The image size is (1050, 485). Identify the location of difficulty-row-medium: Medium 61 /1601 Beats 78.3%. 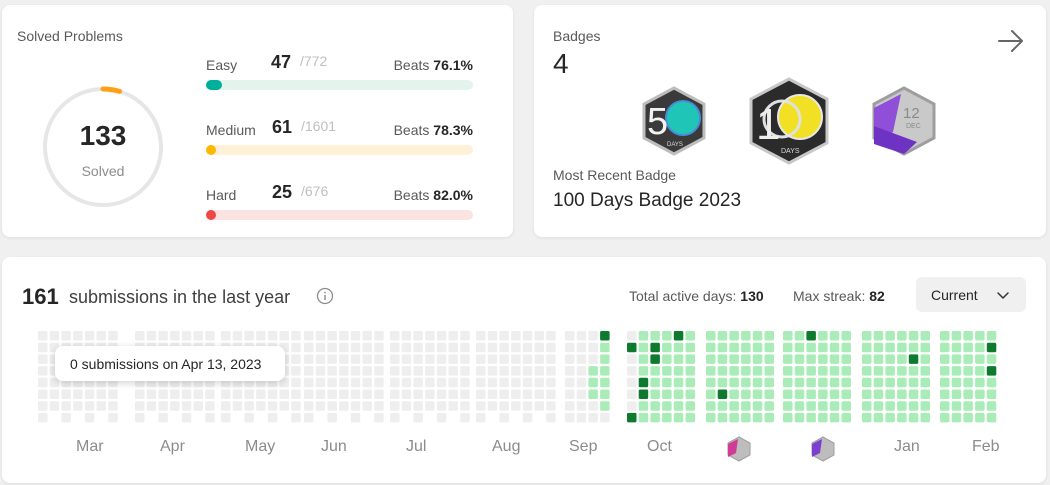
(339, 134).